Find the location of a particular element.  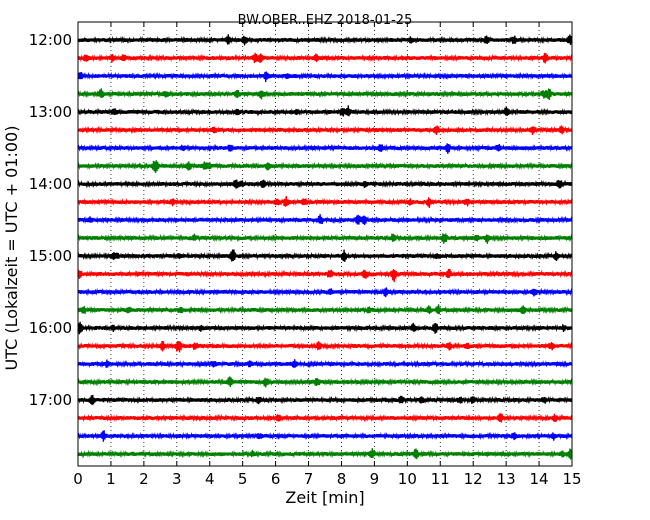

y-tick-labels: 12:00 13:00 14:00 15:00 16:00 17:00 is located at coordinates (50, 220).